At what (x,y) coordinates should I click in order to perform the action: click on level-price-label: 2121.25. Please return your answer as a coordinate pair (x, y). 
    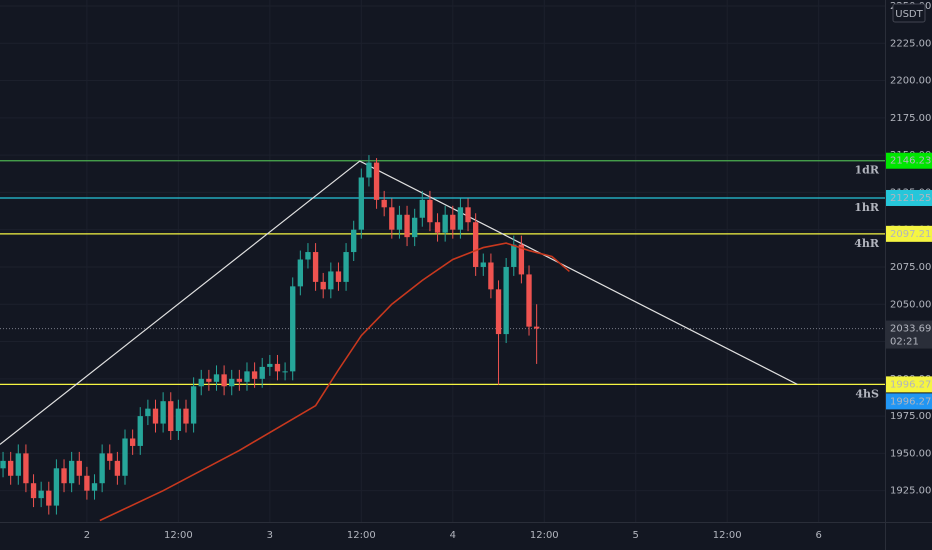
    Looking at the image, I should click on (910, 198).